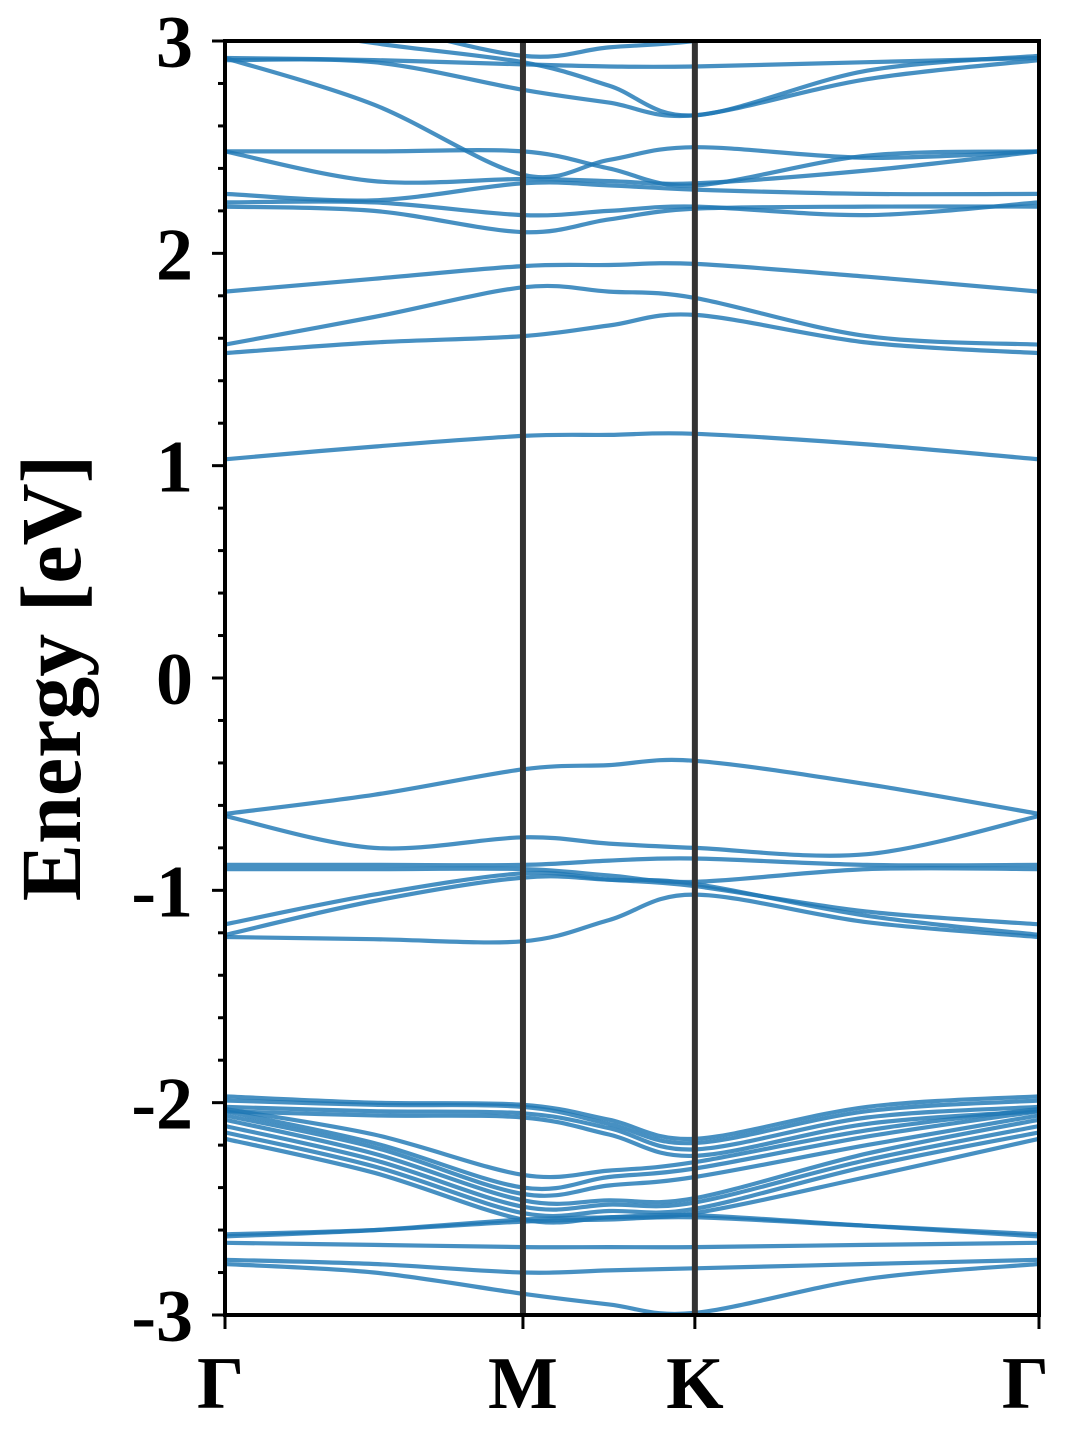 The width and height of the screenshot is (1080, 1440). Describe the element at coordinates (608, 678) in the screenshot. I see `kpoint-dividers` at that location.